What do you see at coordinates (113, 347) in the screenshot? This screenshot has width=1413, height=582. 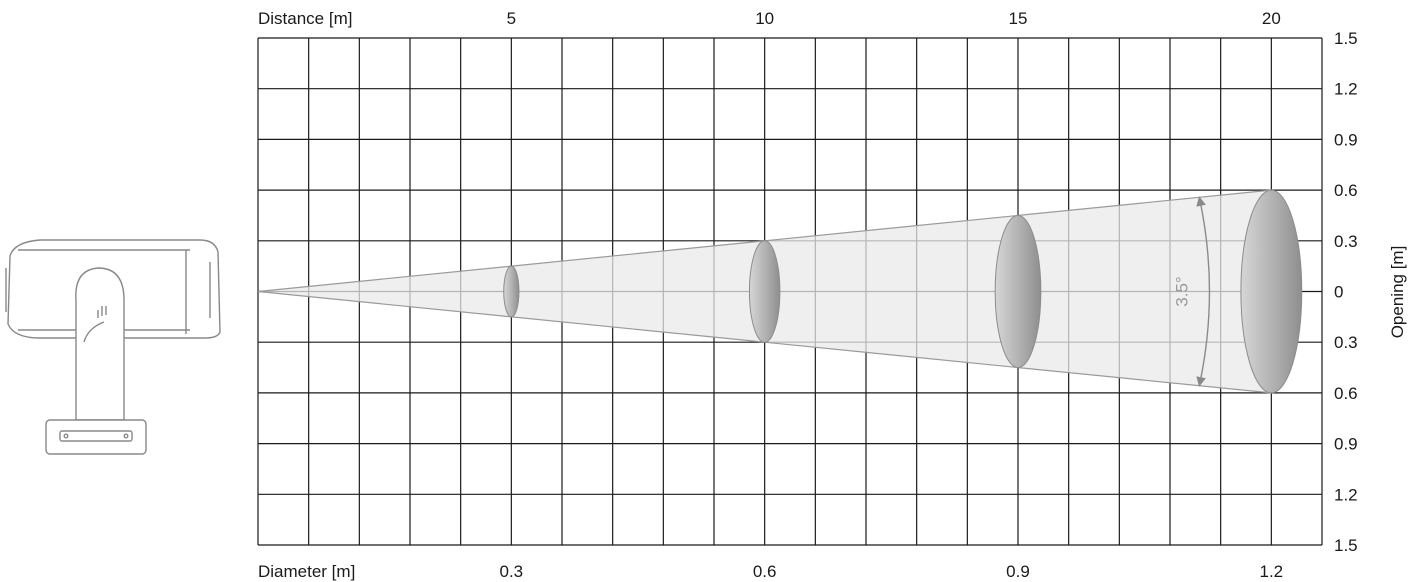 I see `moving-head-fixture-icon` at bounding box center [113, 347].